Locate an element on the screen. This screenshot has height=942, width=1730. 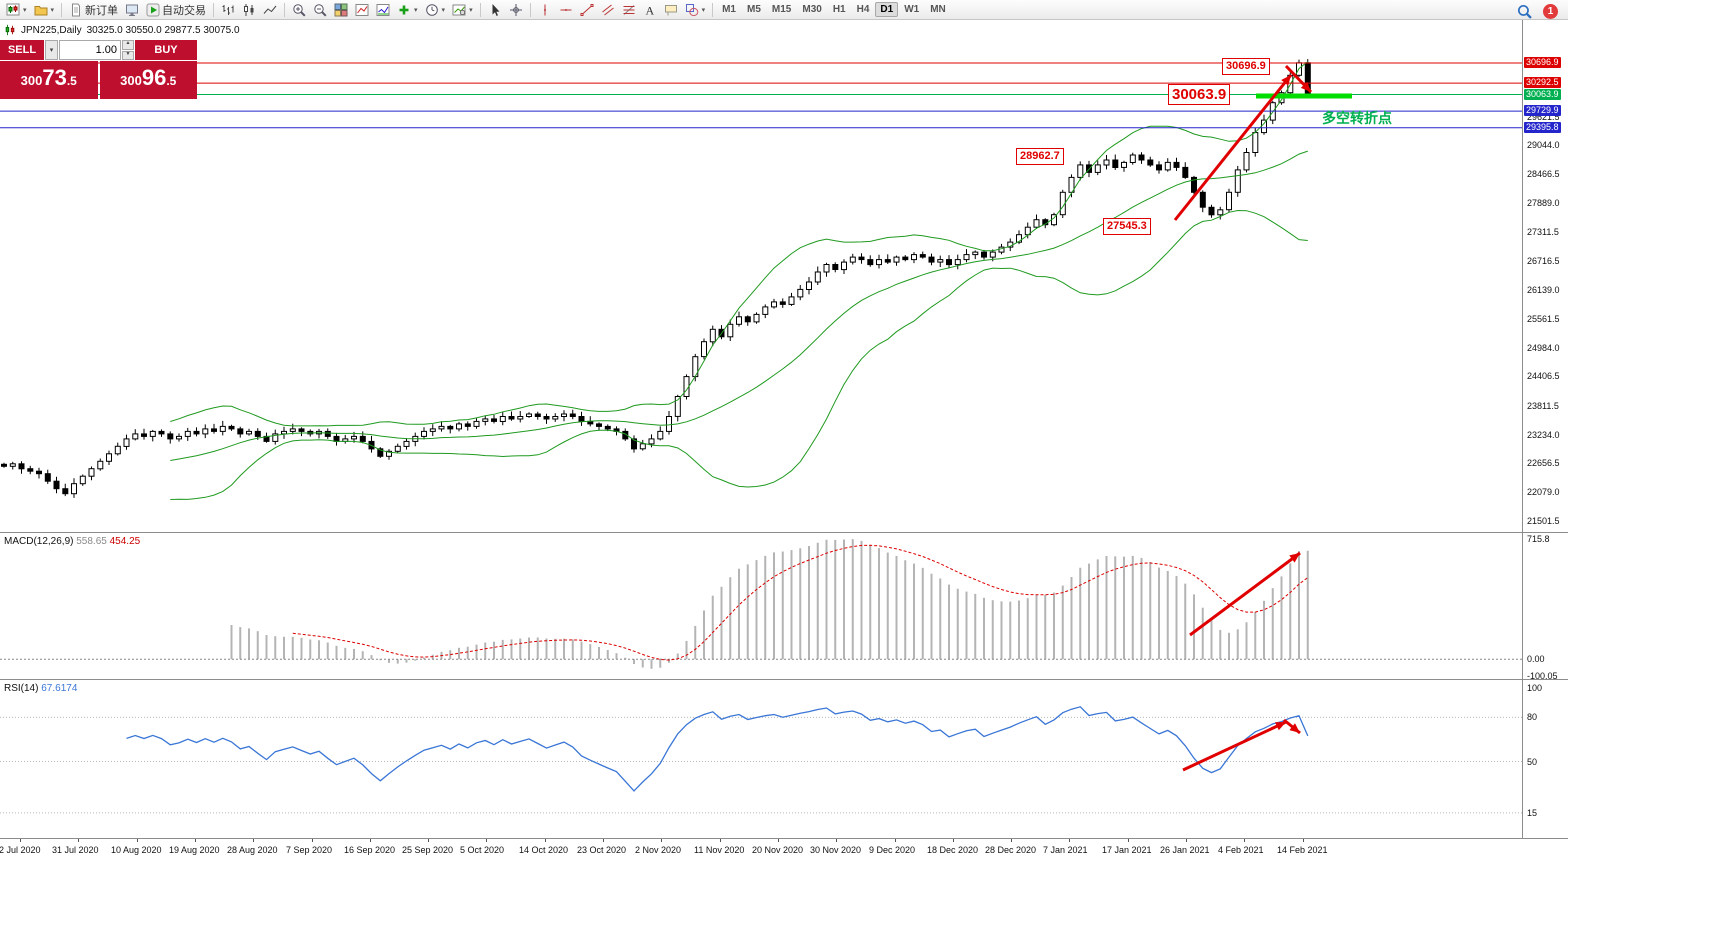
timeframe-d1-button: D1 is located at coordinates (887, 9).